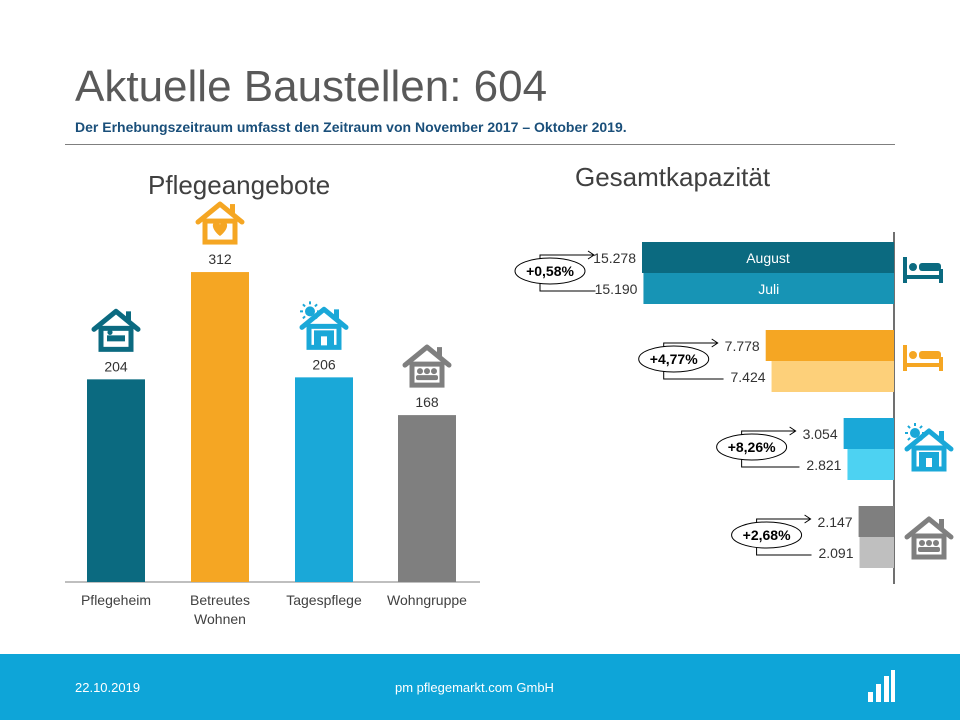 The width and height of the screenshot is (960, 720). Describe the element at coordinates (835, 522) in the screenshot. I see `data-label: 2.147` at that location.